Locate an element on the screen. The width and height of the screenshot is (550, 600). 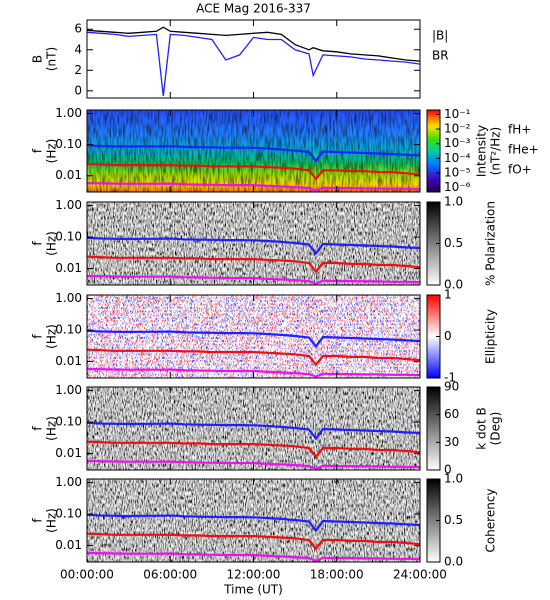
colorbar-label: Coherency is located at coordinates (491, 520).